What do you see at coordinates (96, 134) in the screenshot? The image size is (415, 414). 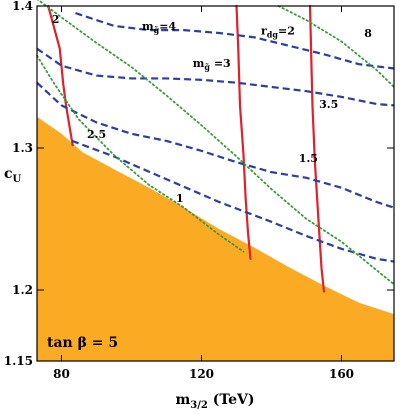 I see `contour-label-6: 2.5` at bounding box center [96, 134].